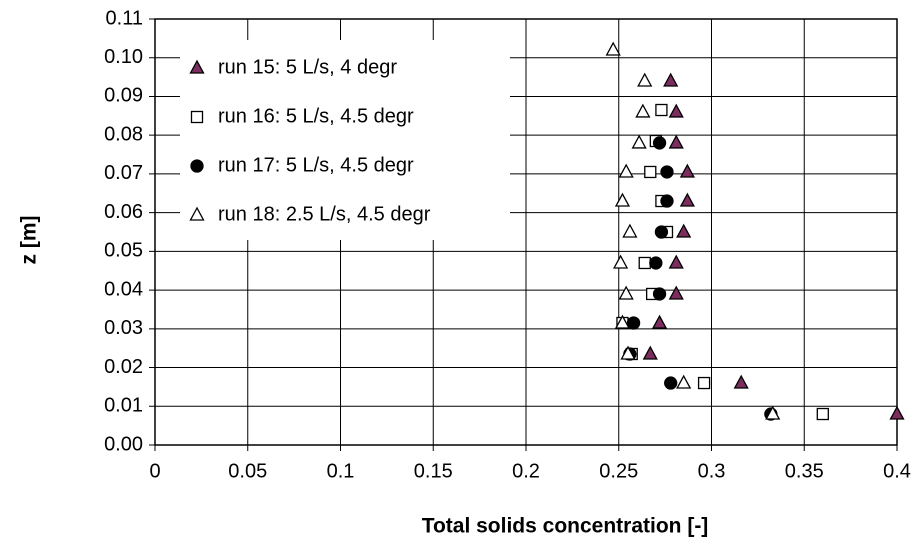 This screenshot has width=921, height=545. I want to click on legend-label: run 16: 5 L/s, 4.5 degr, so click(316, 116).